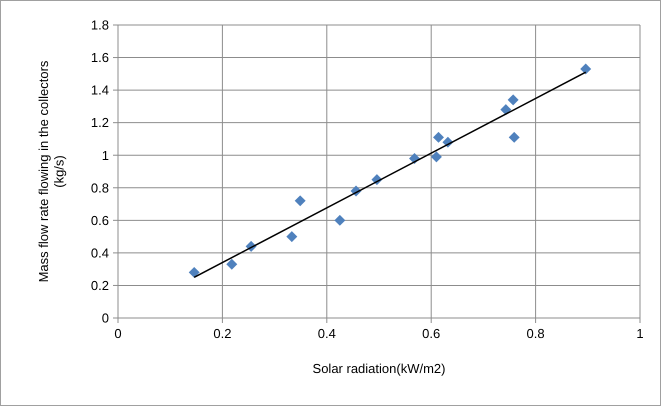  What do you see at coordinates (99, 122) in the screenshot?
I see `y-tick-label: 1.2` at bounding box center [99, 122].